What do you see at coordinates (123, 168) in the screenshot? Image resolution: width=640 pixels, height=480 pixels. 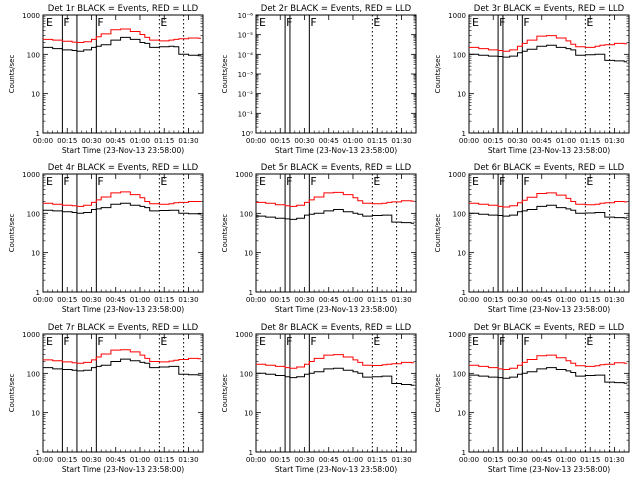 I see `panel-title: Det 4r BLACK = Events, RED = LLD` at bounding box center [123, 168].